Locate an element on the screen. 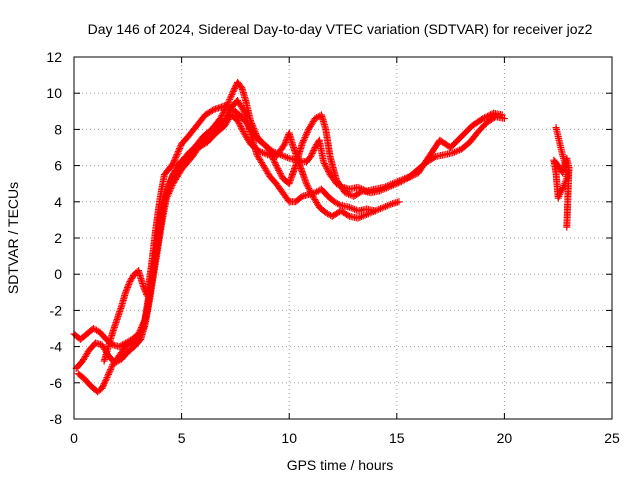  x-tick-label: 10 is located at coordinates (289, 438).